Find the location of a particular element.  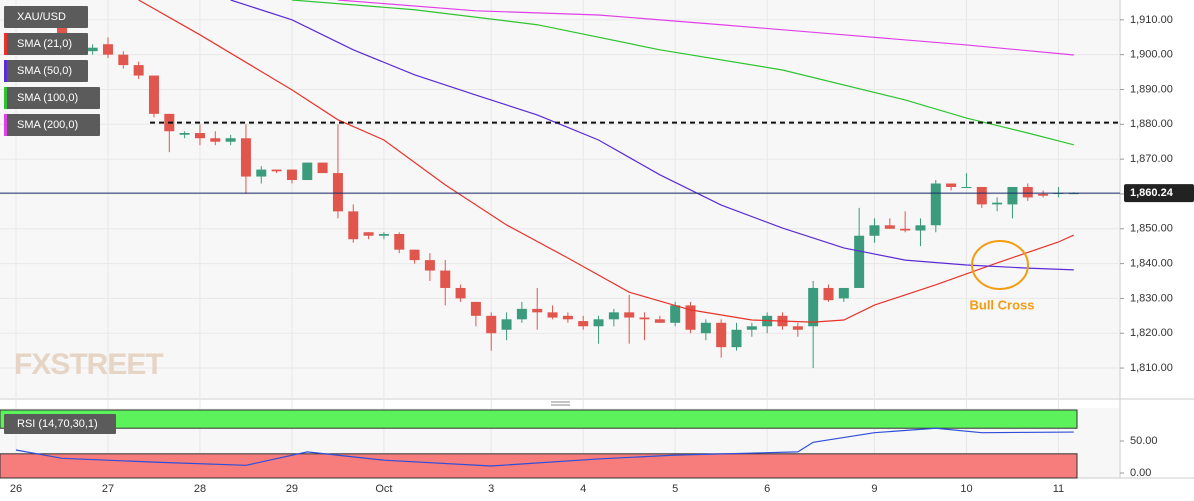

legend-label: SMA (21,0) is located at coordinates (44, 44).